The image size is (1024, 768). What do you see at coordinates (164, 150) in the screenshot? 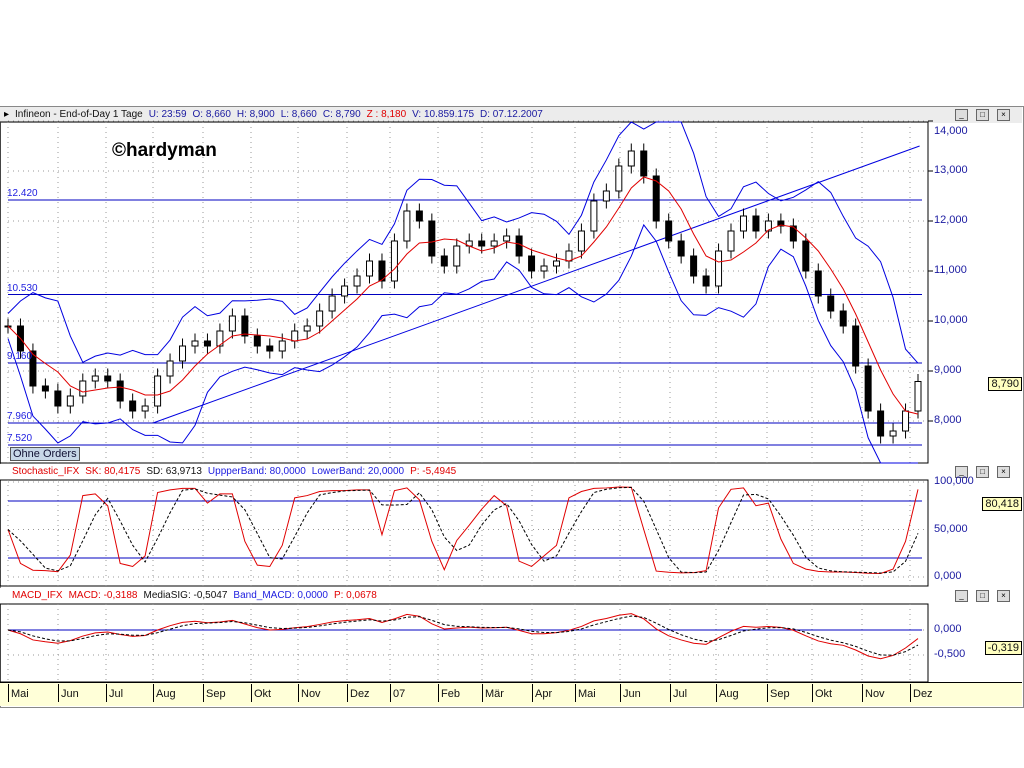
I see `watermark: ©hardyman` at bounding box center [164, 150].